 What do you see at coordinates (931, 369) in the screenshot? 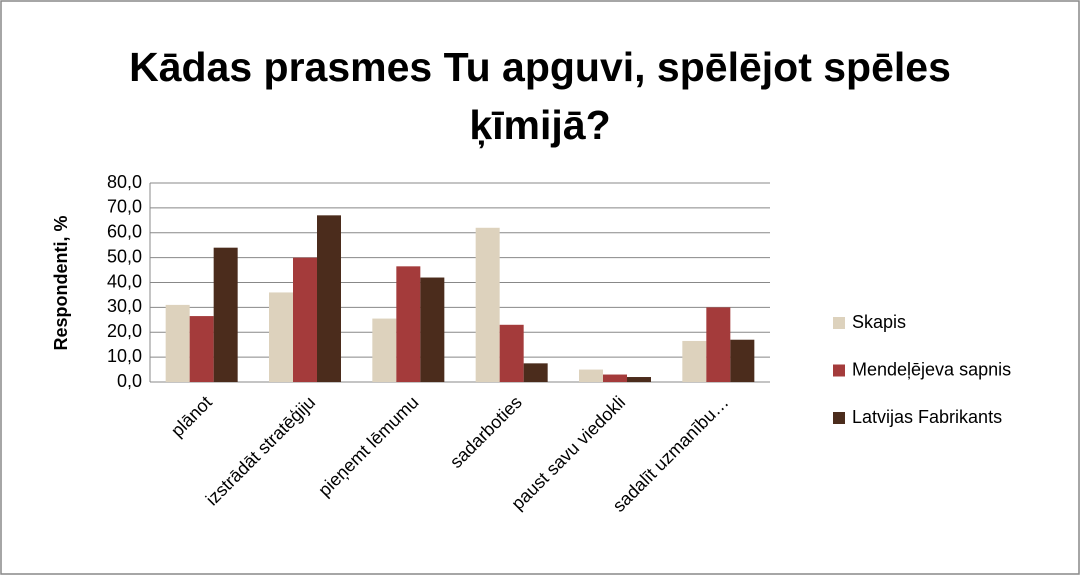
I see `legend-label: Mendeļējeva sapnis` at bounding box center [931, 369].